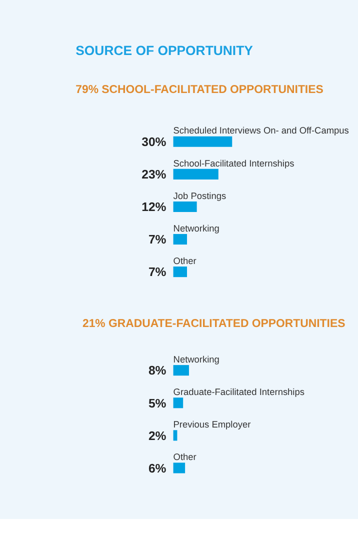 The height and width of the screenshot is (533, 358). Describe the element at coordinates (157, 403) in the screenshot. I see `data-label: 5%` at that location.